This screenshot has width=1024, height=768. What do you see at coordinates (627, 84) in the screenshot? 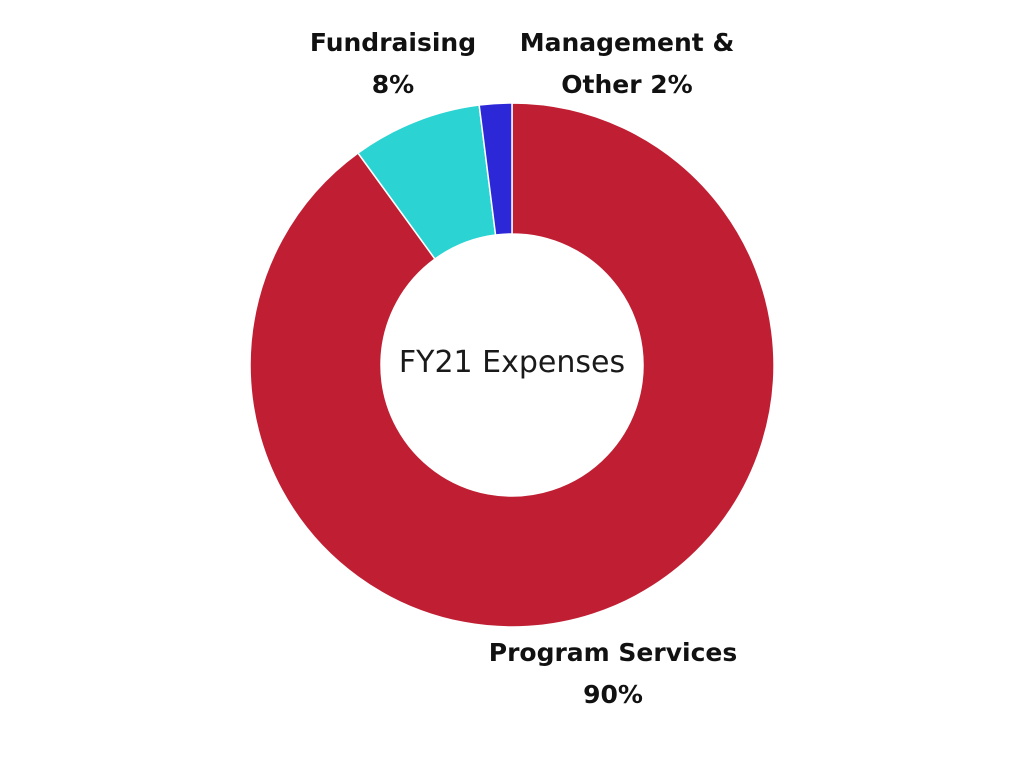
I see `label-management-line2: Other 2%` at bounding box center [627, 84].